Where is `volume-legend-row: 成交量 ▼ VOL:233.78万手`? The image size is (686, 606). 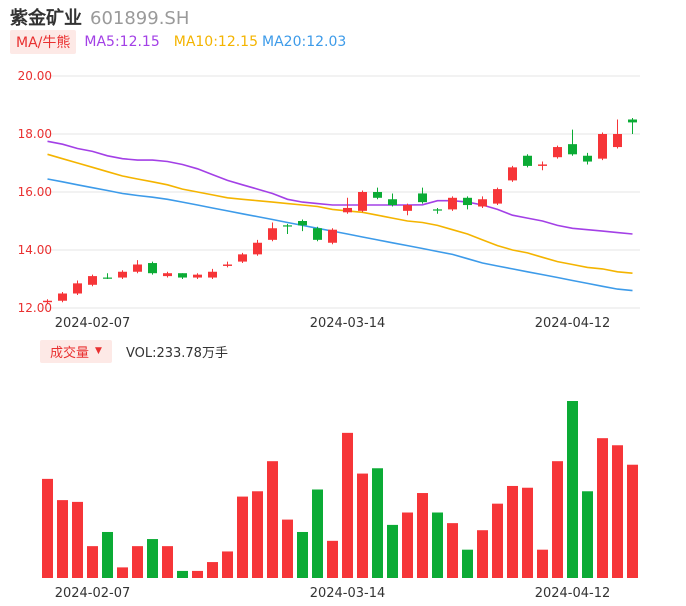 volume-legend-row: 成交量 ▼ VOL:233.78万手 is located at coordinates (134, 351).